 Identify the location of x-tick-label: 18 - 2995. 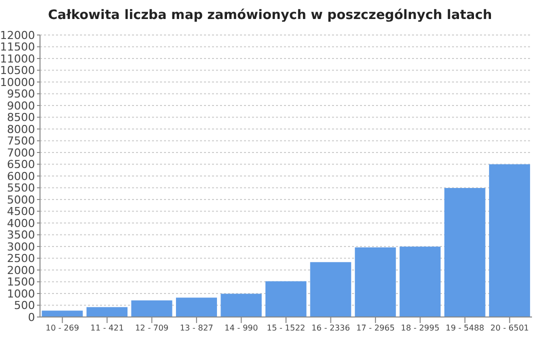
(420, 328).